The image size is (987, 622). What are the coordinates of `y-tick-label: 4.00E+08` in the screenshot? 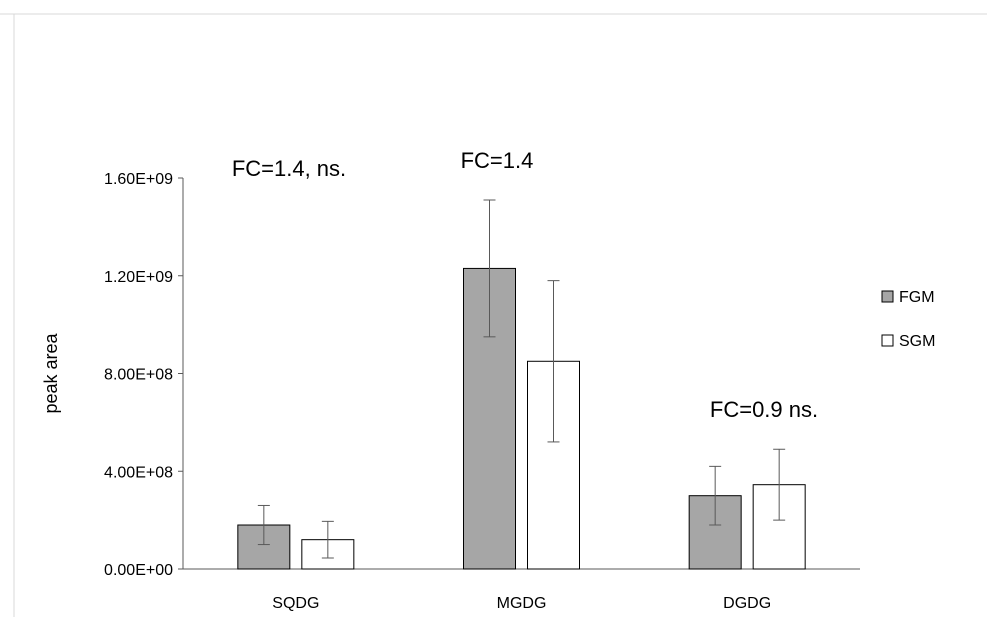 It's located at (138, 472).